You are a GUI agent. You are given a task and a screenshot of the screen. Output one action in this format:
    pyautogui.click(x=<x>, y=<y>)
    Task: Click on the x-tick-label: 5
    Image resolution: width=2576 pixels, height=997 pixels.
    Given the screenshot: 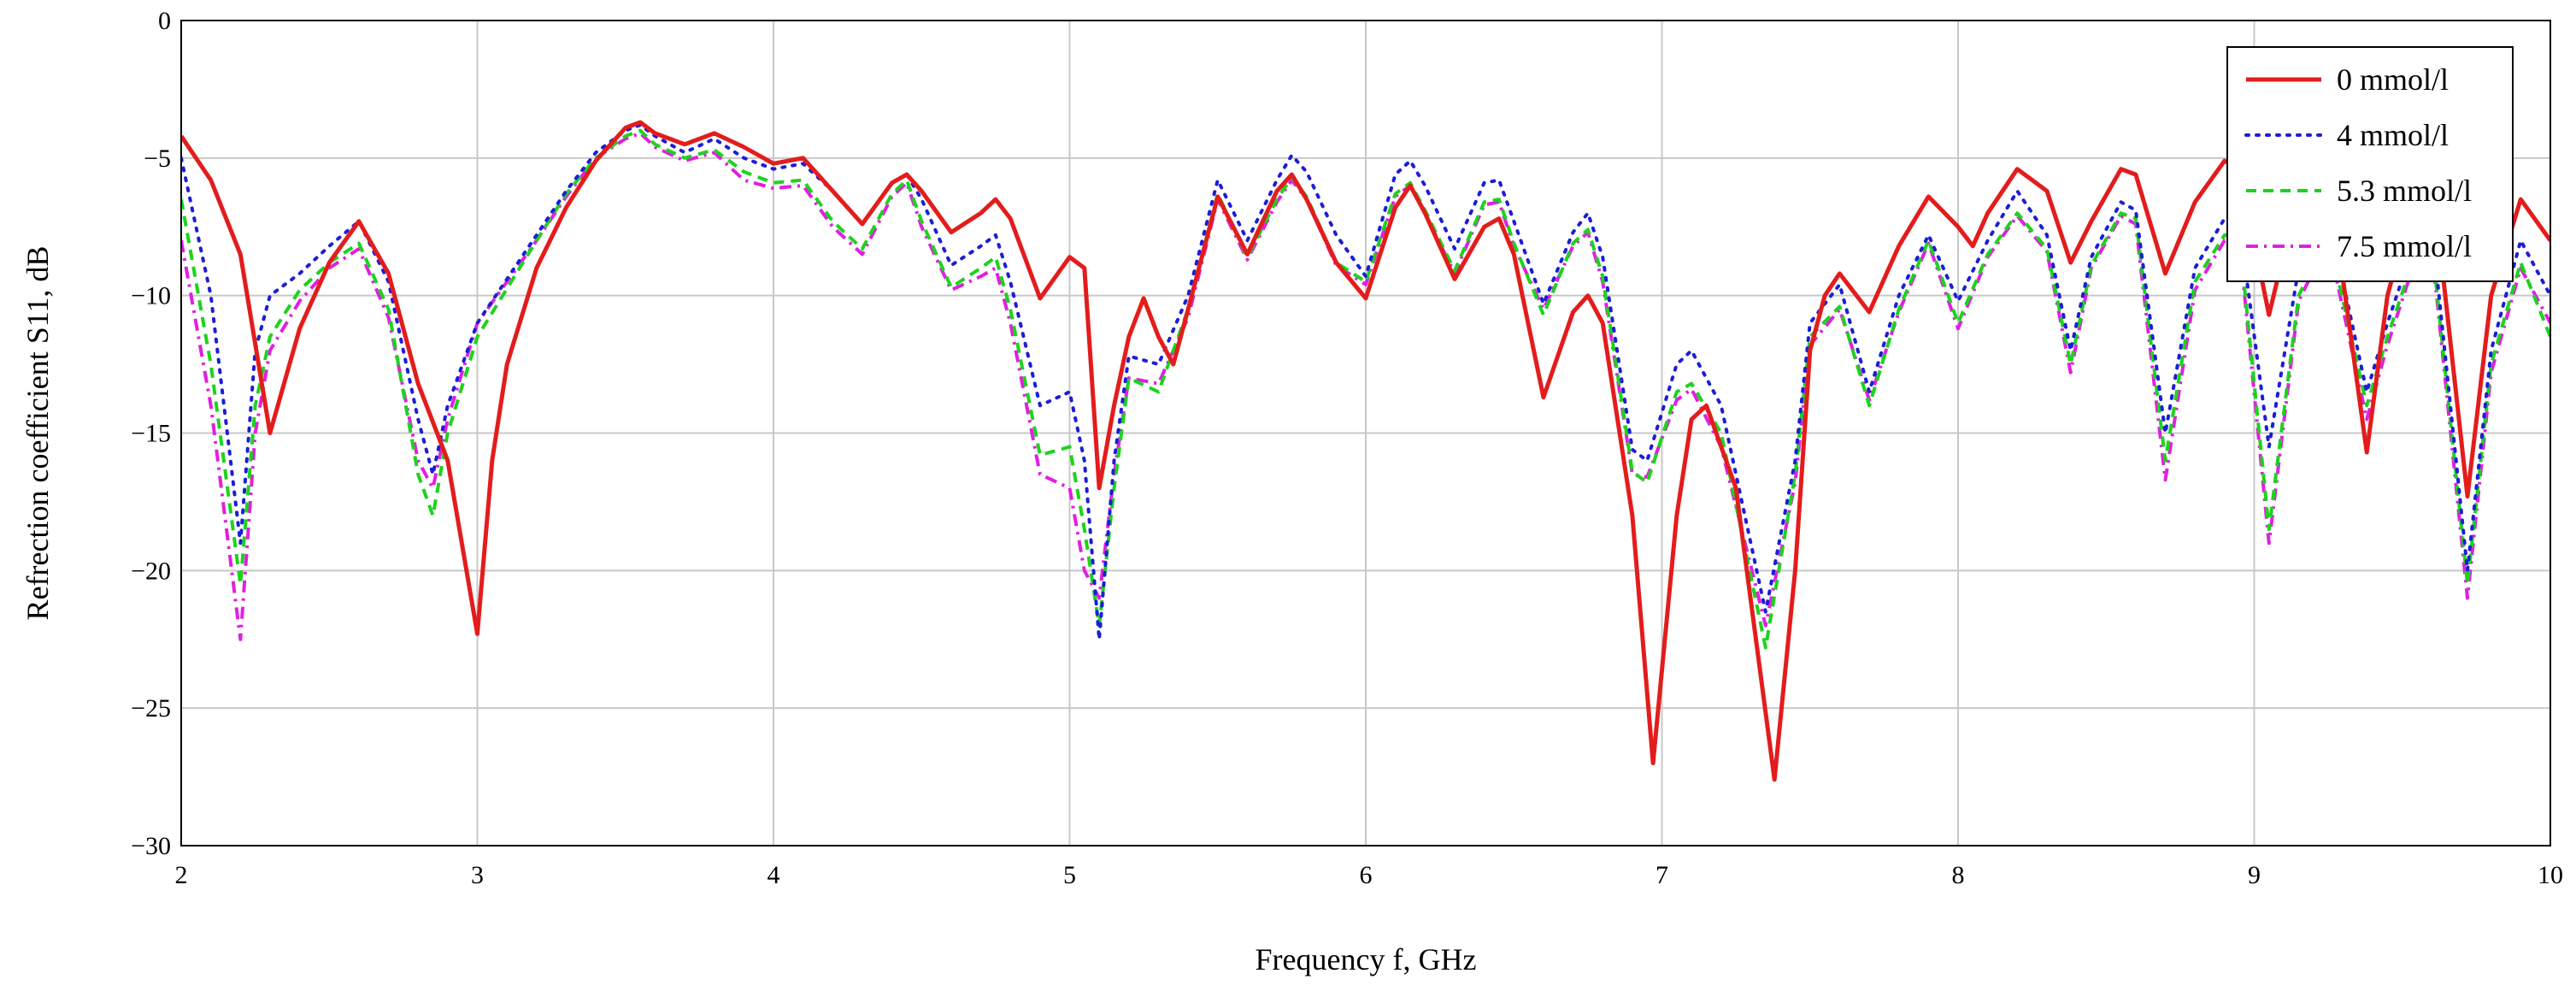 What is the action you would take?
    pyautogui.click(x=1069, y=875)
    